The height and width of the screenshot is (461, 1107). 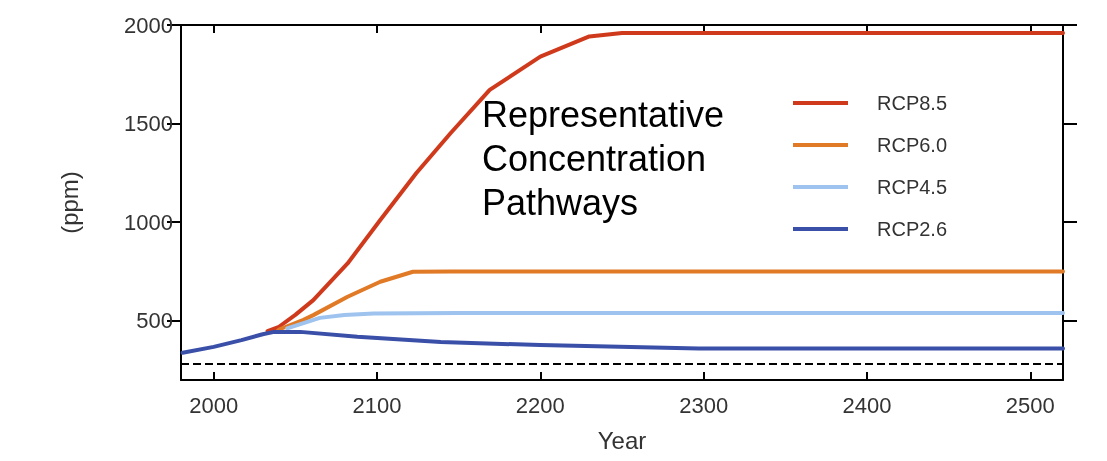 What do you see at coordinates (214, 405) in the screenshot?
I see `x-tick-label: 2000` at bounding box center [214, 405].